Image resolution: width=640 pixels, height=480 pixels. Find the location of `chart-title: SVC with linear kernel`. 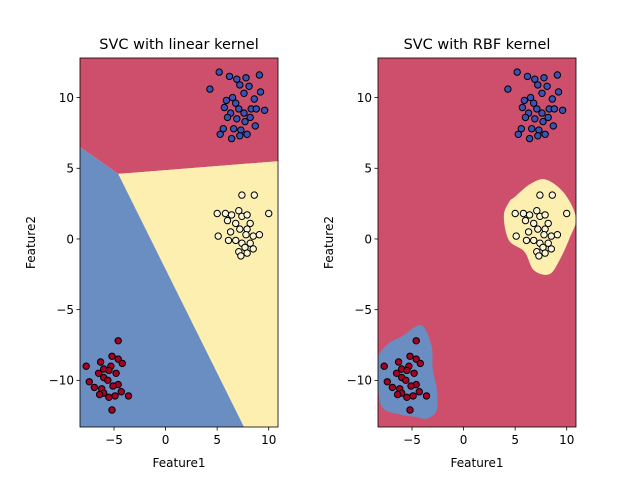

chart-title: SVC with linear kernel is located at coordinates (179, 45).